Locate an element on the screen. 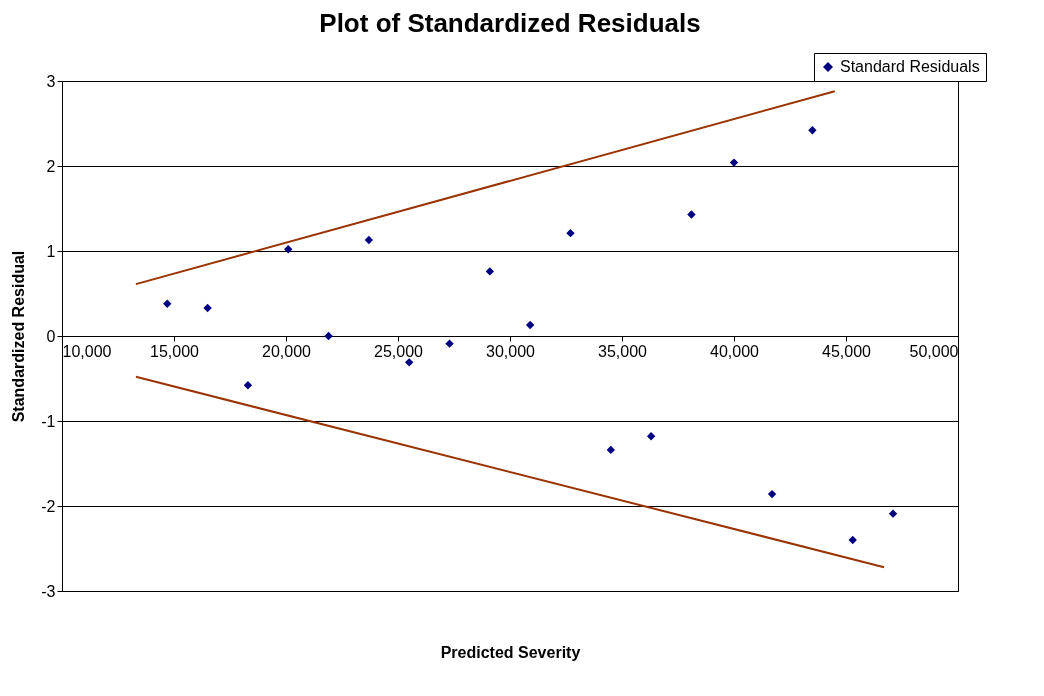  y-axis-title: Standardized Residual is located at coordinates (19, 336).